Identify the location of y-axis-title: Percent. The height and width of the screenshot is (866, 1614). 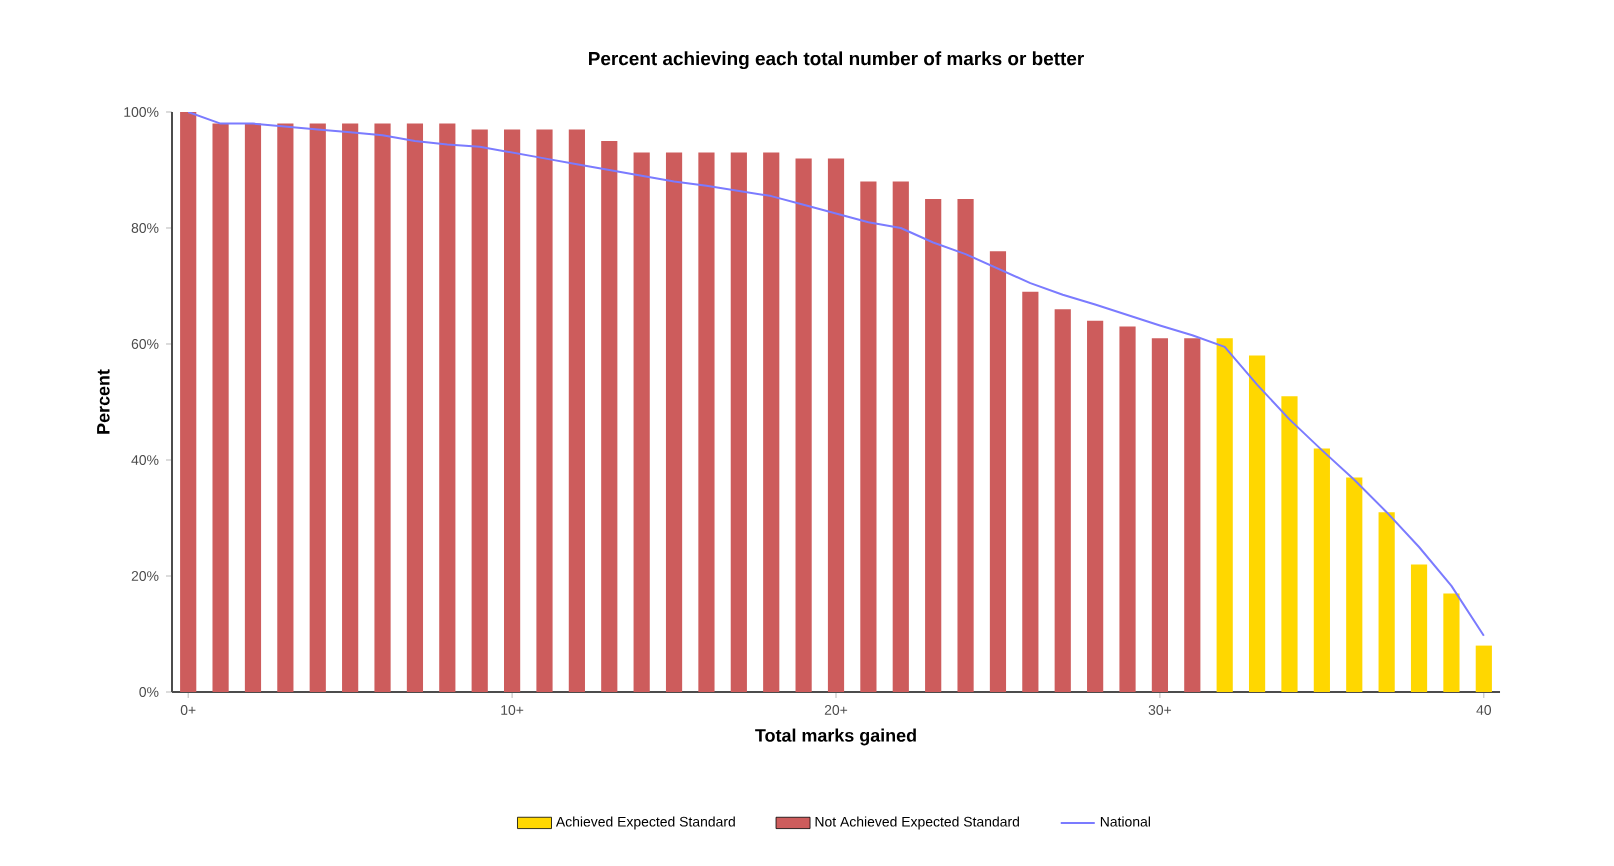
(103, 401).